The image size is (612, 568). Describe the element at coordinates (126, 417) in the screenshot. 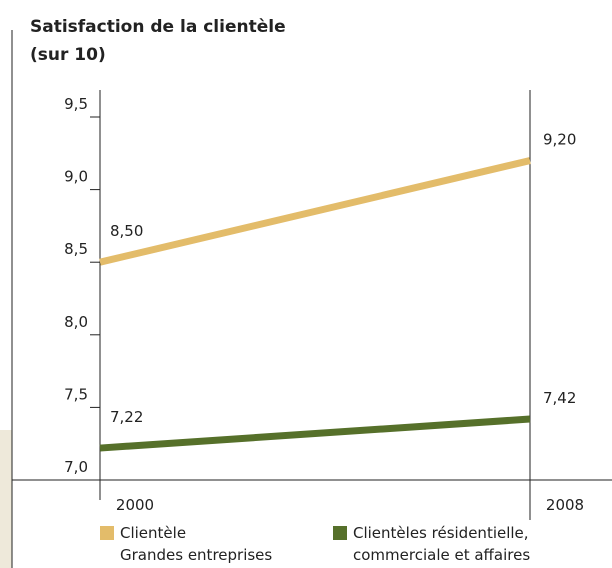

I see `value-label: 7,22` at that location.